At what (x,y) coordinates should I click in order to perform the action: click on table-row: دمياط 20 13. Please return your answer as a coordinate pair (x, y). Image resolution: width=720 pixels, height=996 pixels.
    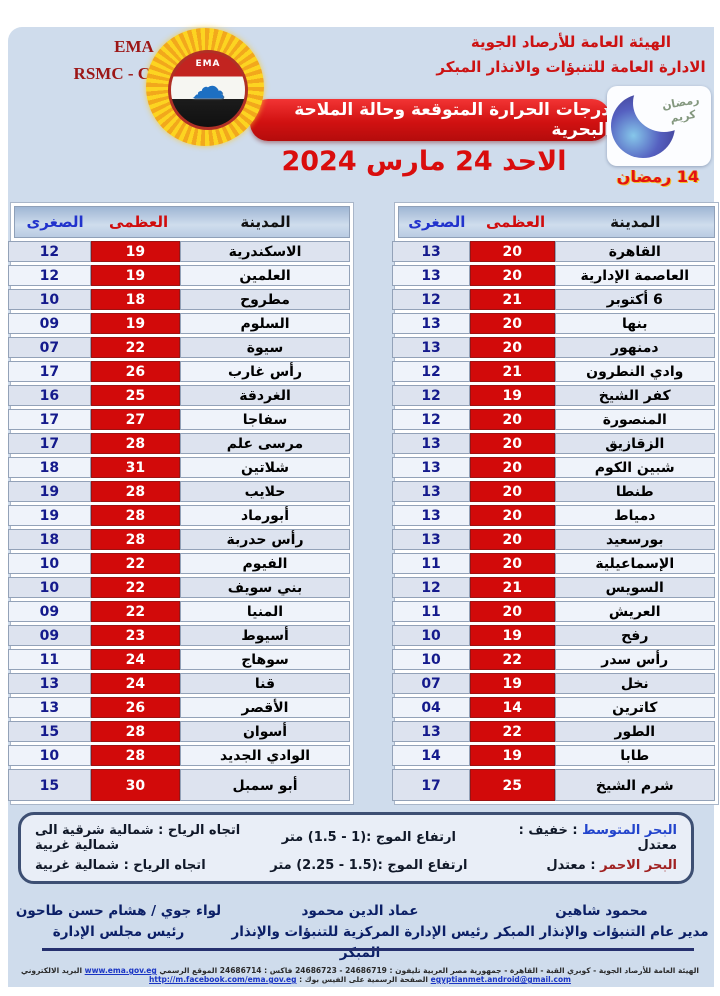
    Looking at the image, I should click on (553, 515).